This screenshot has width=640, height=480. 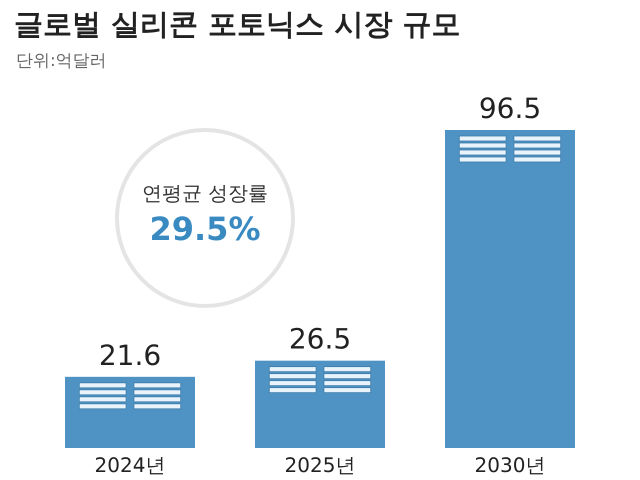 I want to click on x-tick-label: 2025년, so click(x=320, y=465).